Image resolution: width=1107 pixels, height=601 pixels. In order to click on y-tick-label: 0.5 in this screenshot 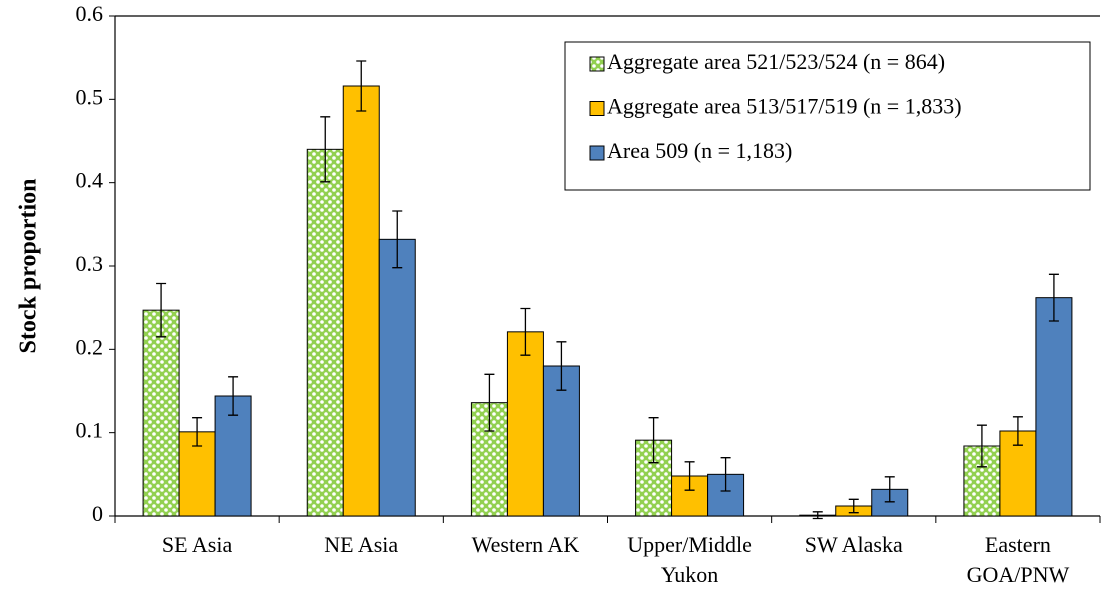, I will do `click(90, 96)`.